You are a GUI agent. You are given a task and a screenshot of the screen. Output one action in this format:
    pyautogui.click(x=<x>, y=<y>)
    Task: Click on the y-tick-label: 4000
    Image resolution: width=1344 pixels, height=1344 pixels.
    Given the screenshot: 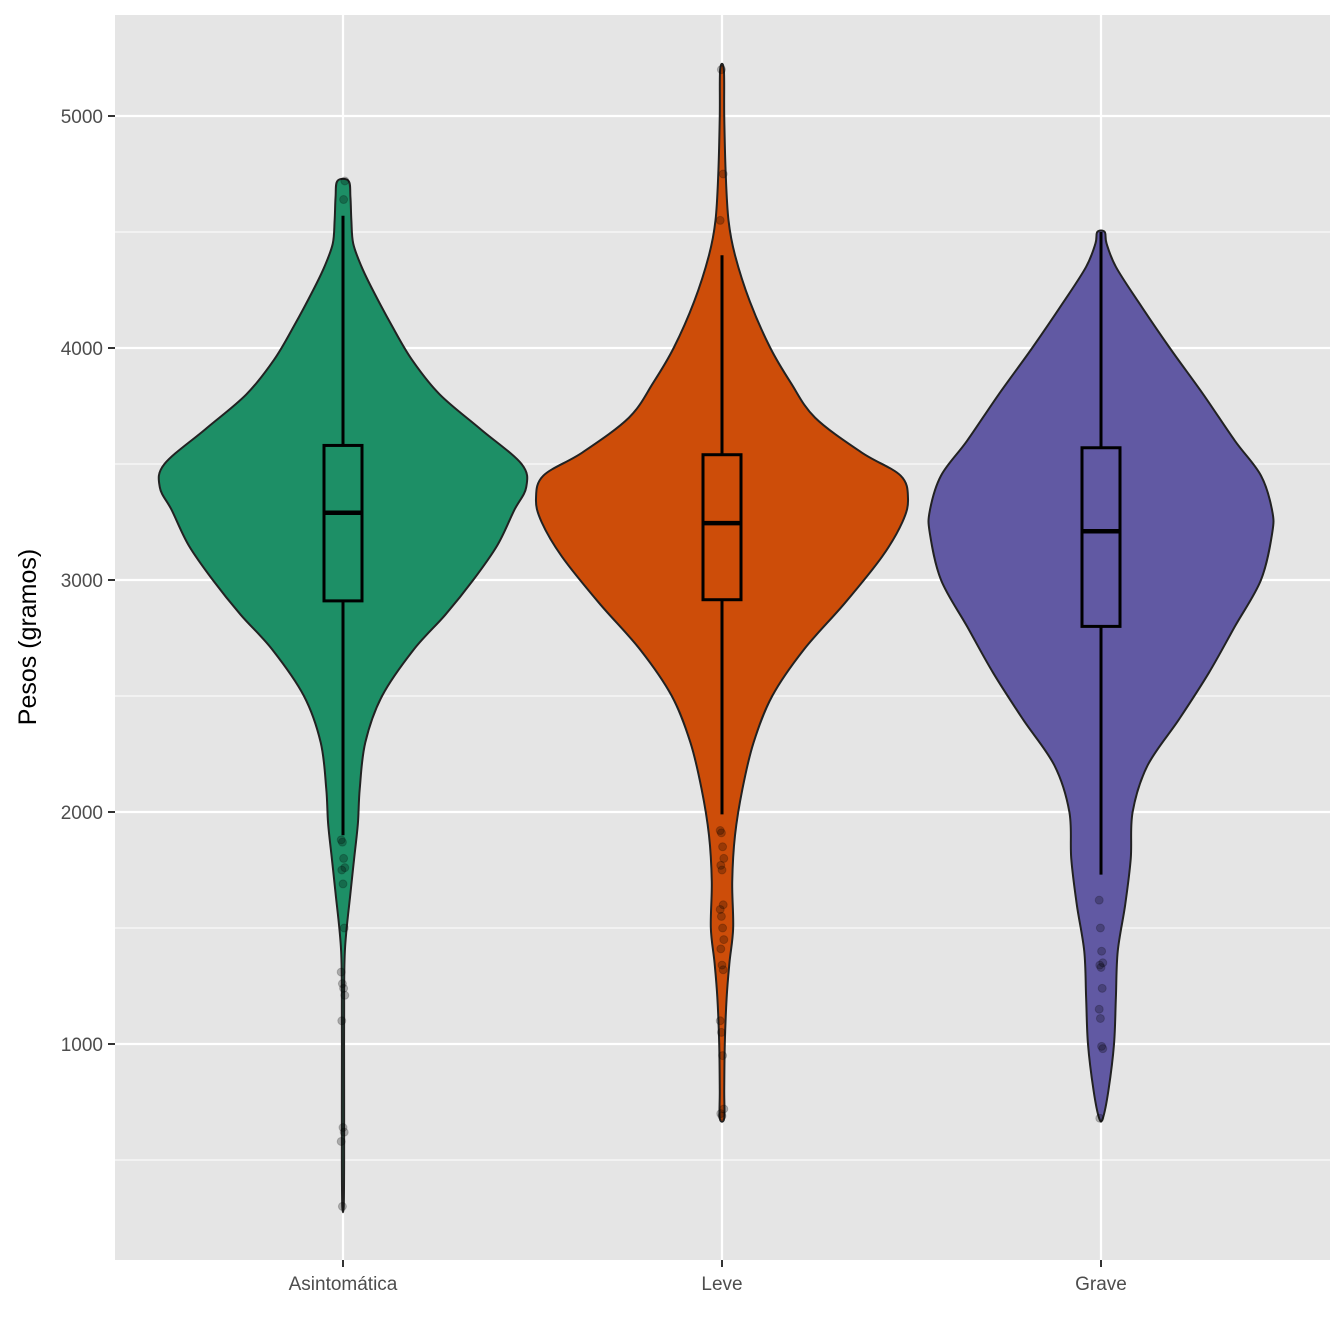 What is the action you would take?
    pyautogui.click(x=82, y=349)
    